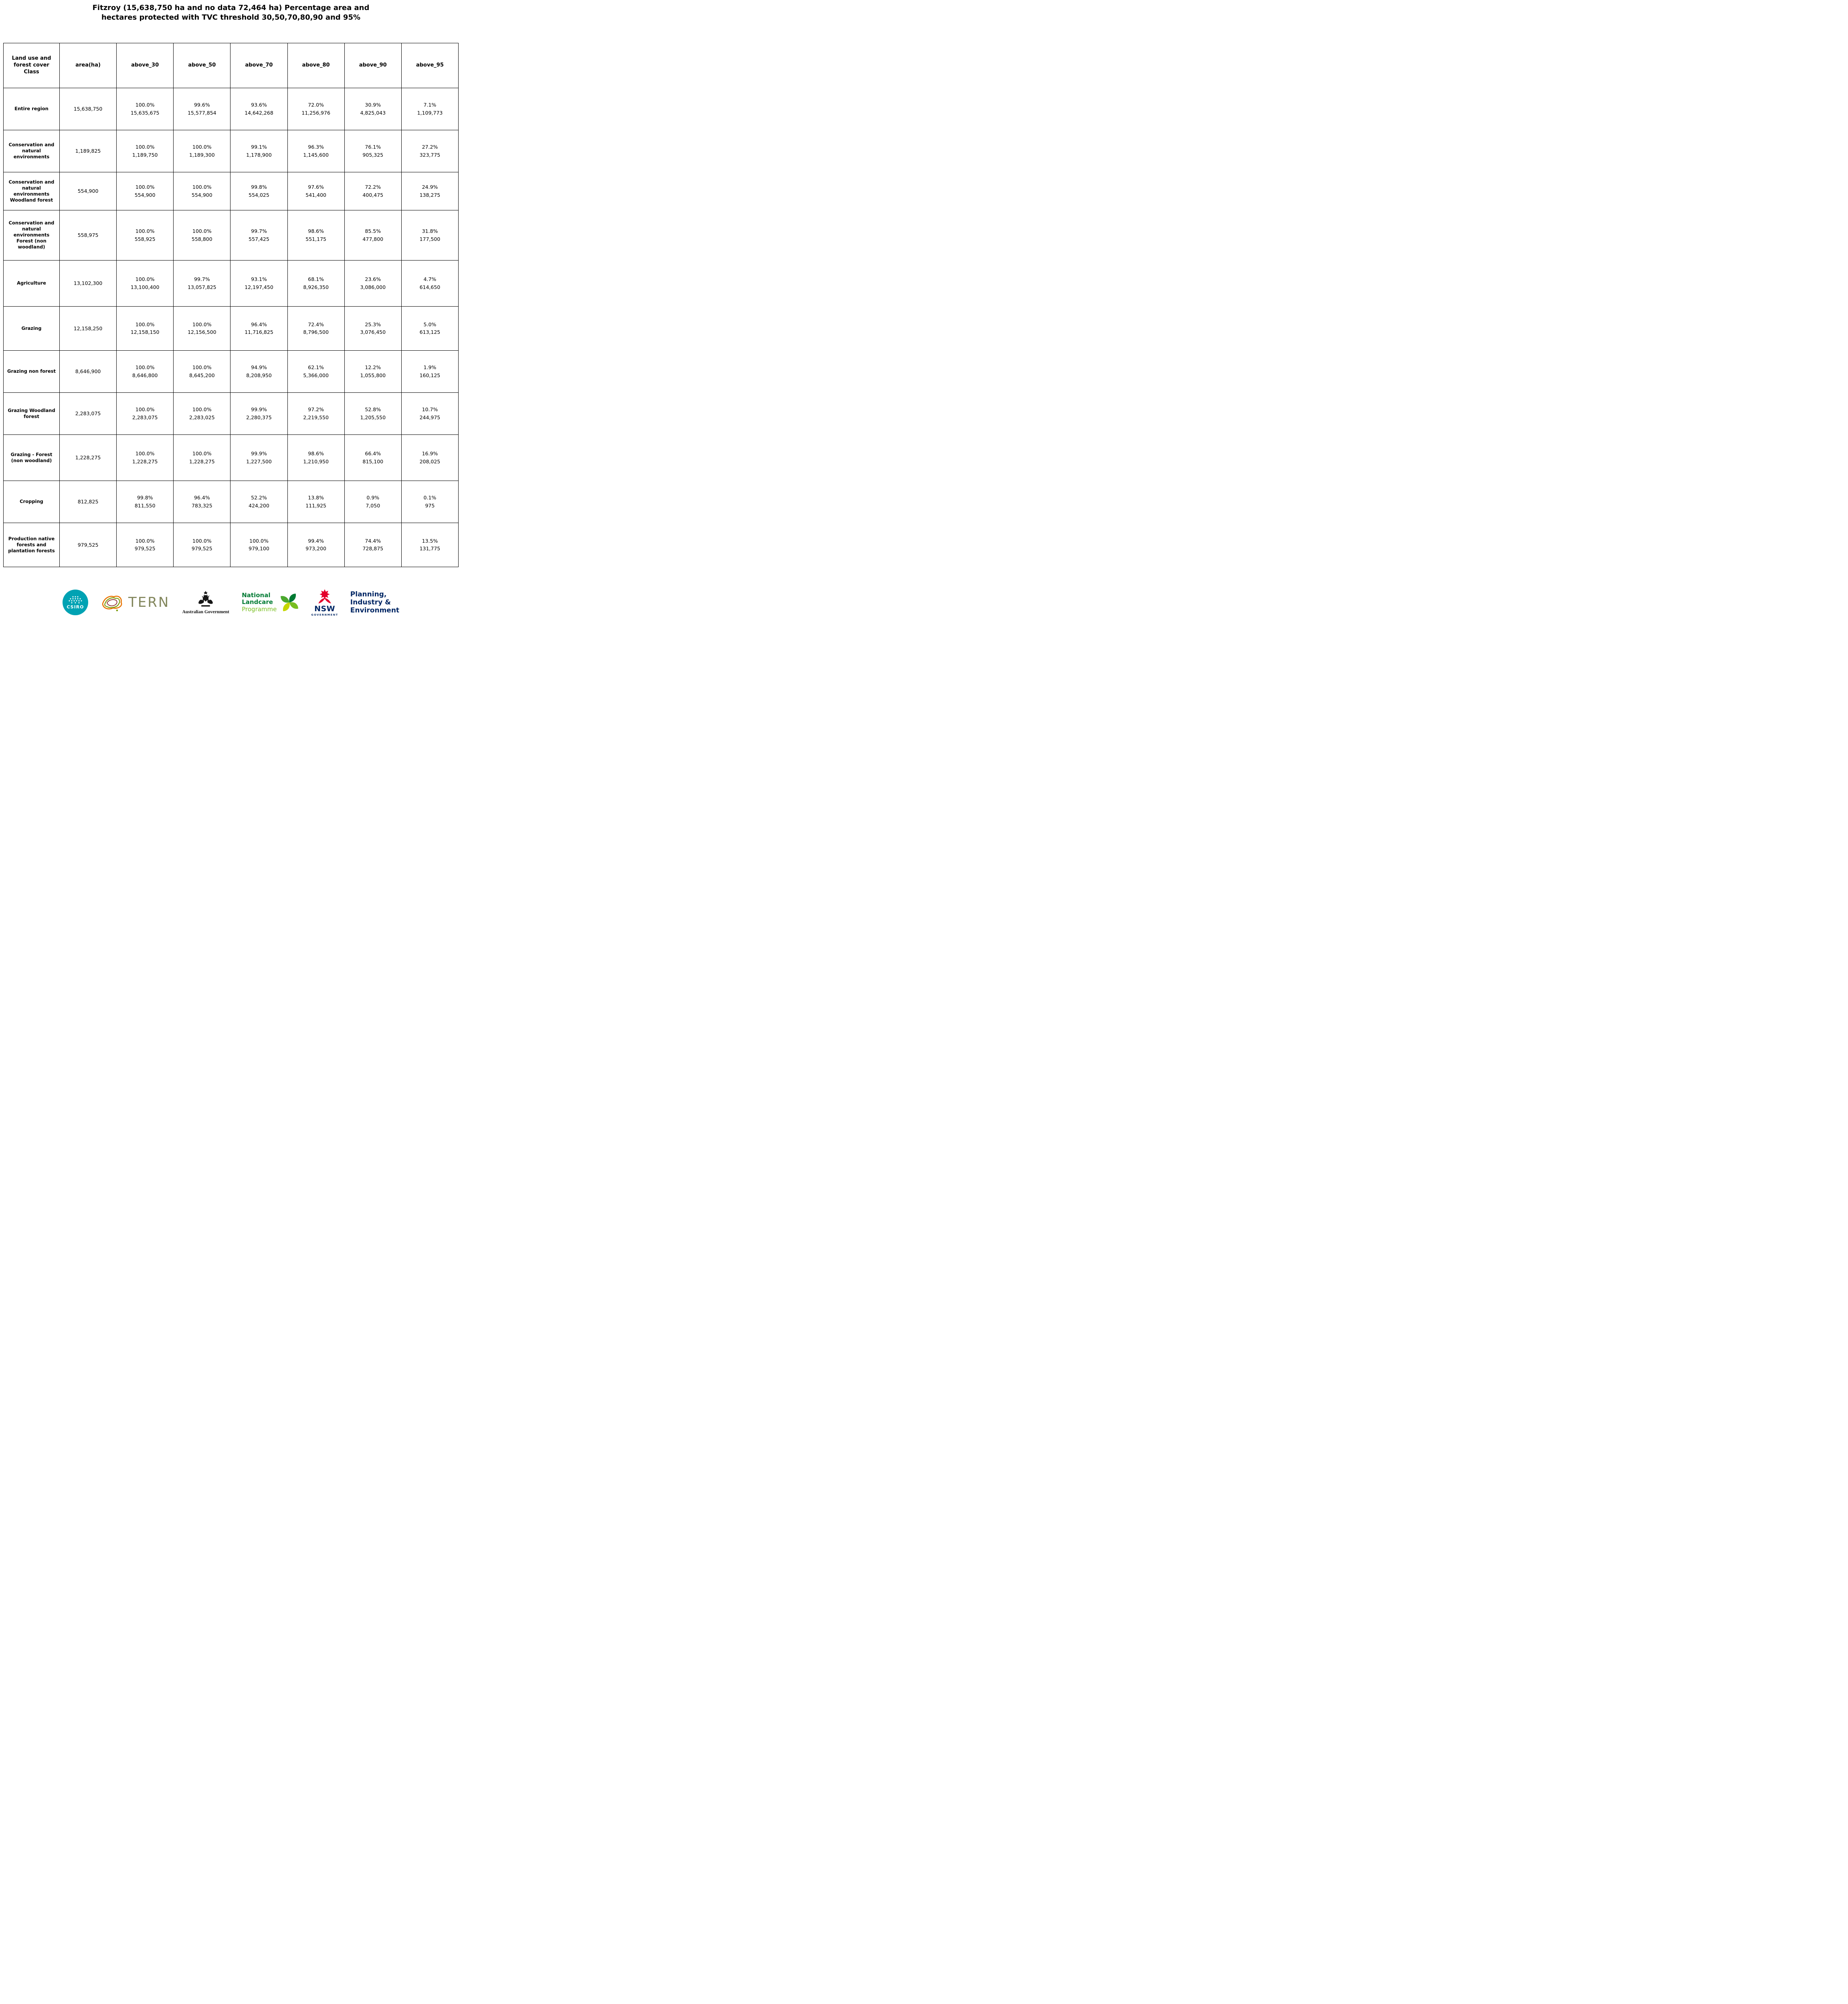  What do you see at coordinates (316, 367) in the screenshot?
I see `percent-value: 62.1%` at bounding box center [316, 367].